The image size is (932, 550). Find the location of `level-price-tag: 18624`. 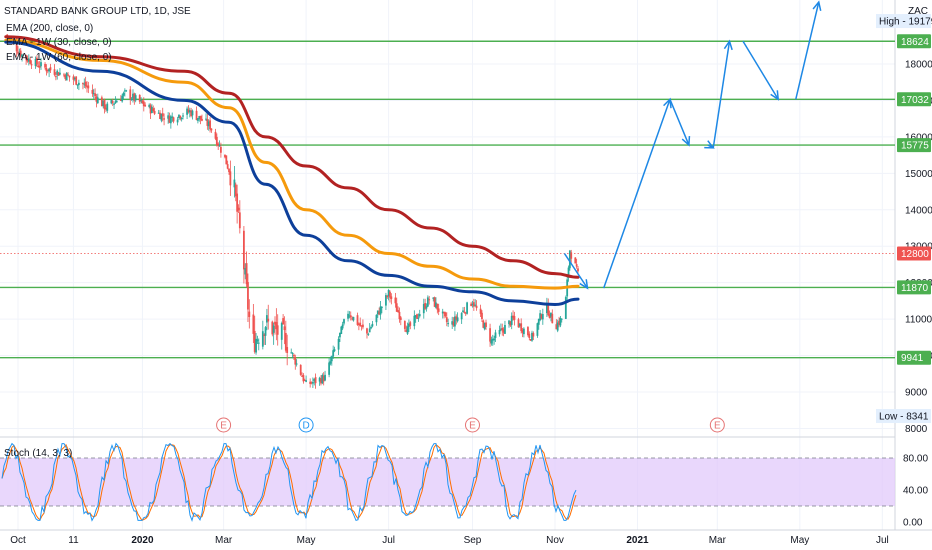

level-price-tag: 18624 is located at coordinates (914, 41).